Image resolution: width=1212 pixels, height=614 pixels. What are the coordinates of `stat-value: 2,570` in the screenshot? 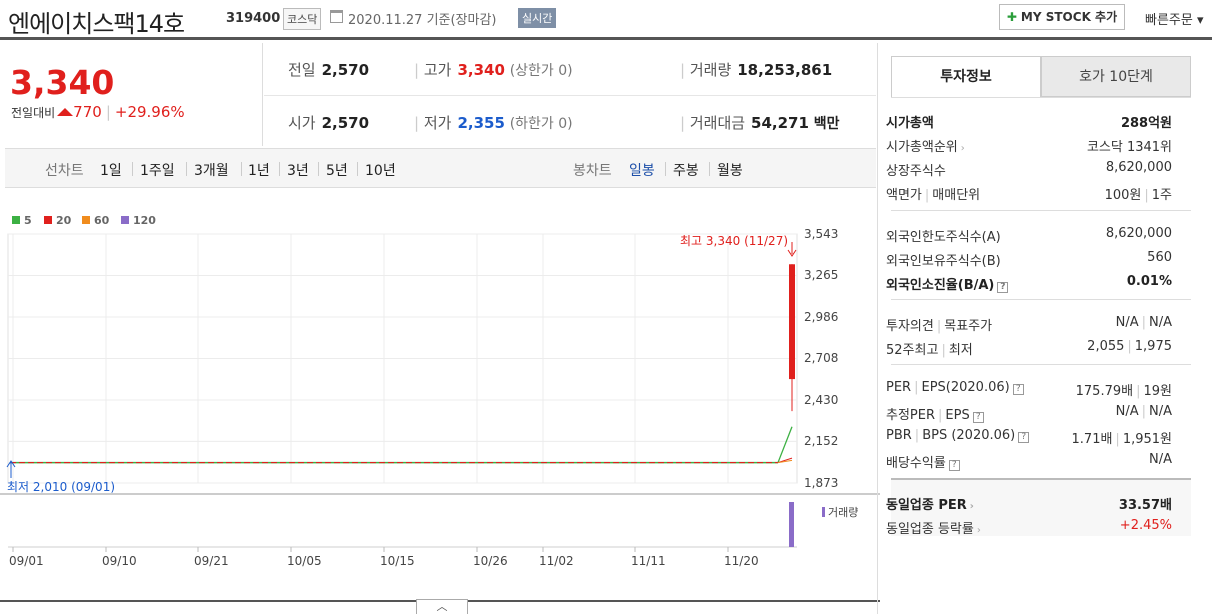 It's located at (345, 123).